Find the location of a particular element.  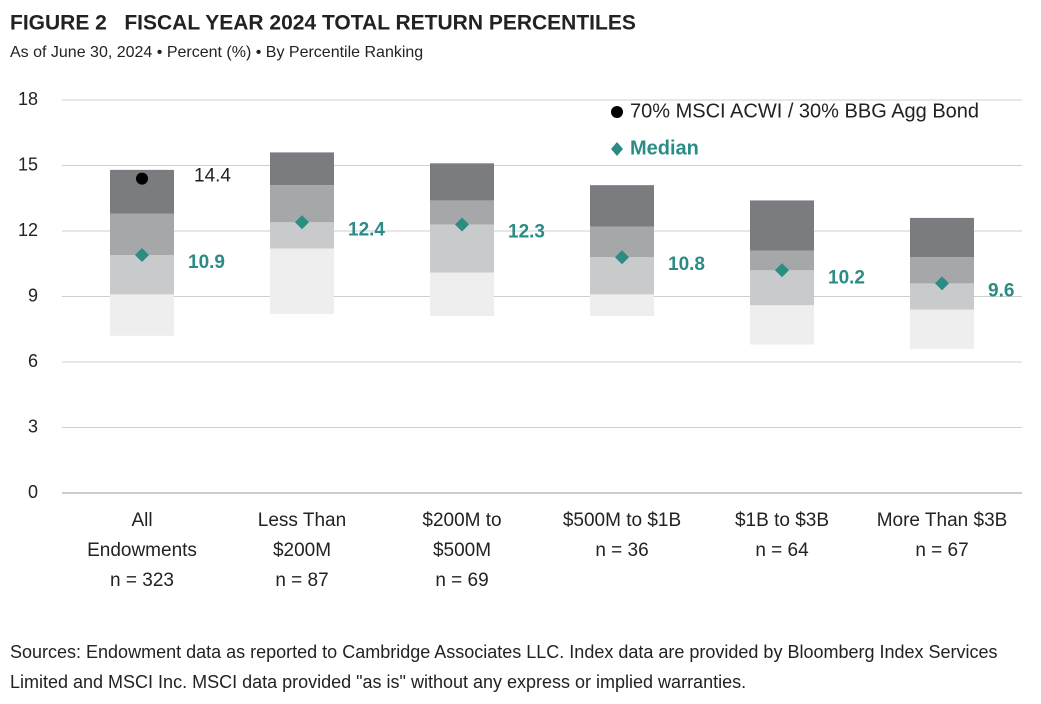

x-tick-label: $500M to $1B is located at coordinates (622, 520).